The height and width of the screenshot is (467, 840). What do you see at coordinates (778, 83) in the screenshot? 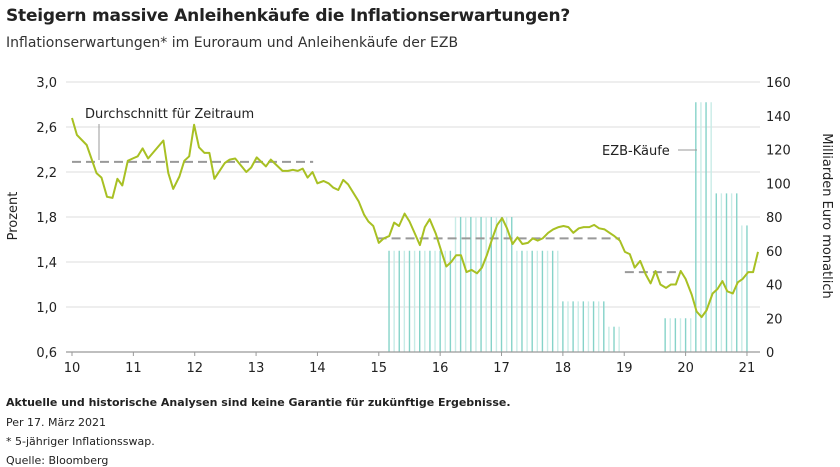
I see `y-right-tick-label: 160` at bounding box center [778, 83].